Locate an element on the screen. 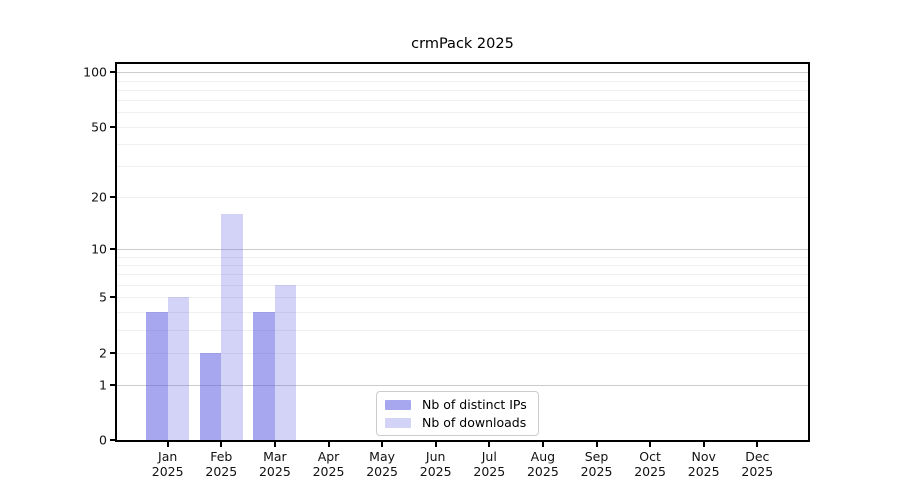  x-tick-month: May is located at coordinates (382, 456).